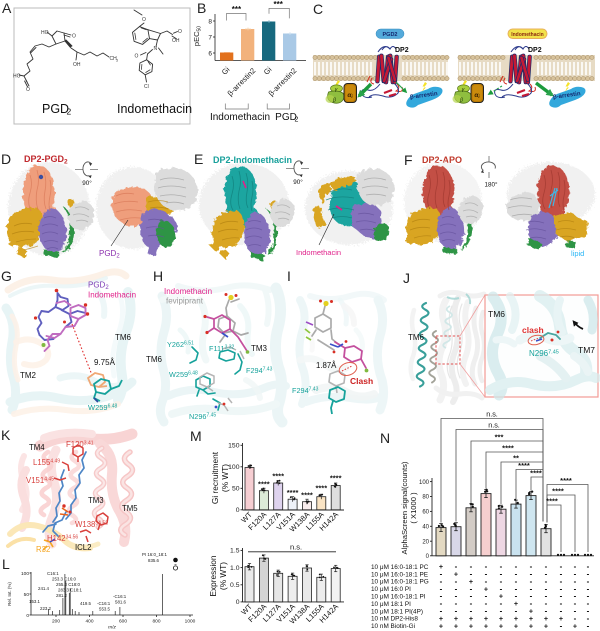  I want to click on svg-text: 581.6, so click(121, 602).